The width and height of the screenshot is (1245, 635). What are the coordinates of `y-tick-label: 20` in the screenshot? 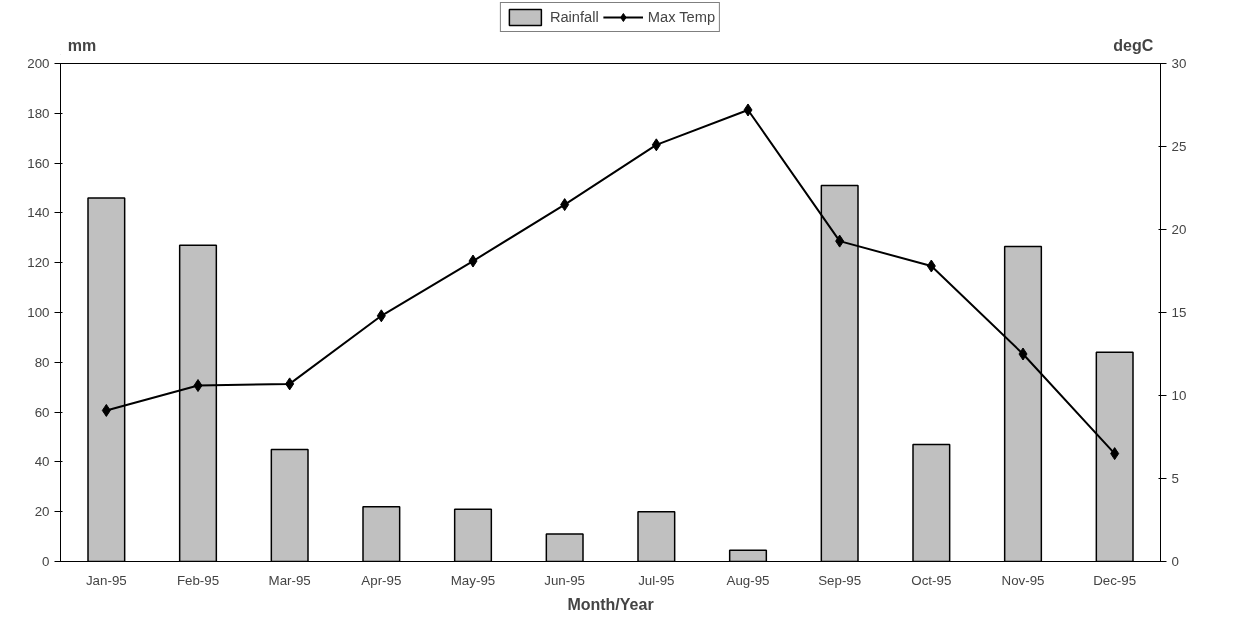 It's located at (42, 512).